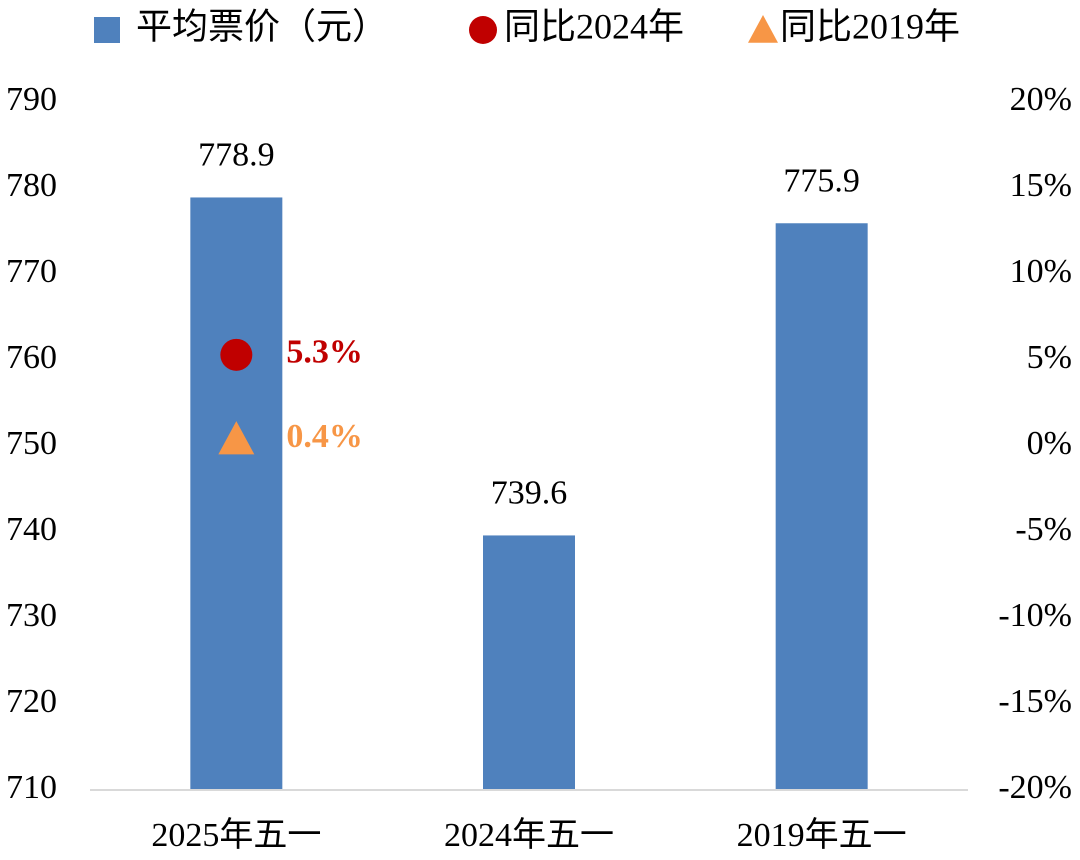  Describe the element at coordinates (236, 154) in the screenshot. I see `bar-data-label: 778.9` at that location.